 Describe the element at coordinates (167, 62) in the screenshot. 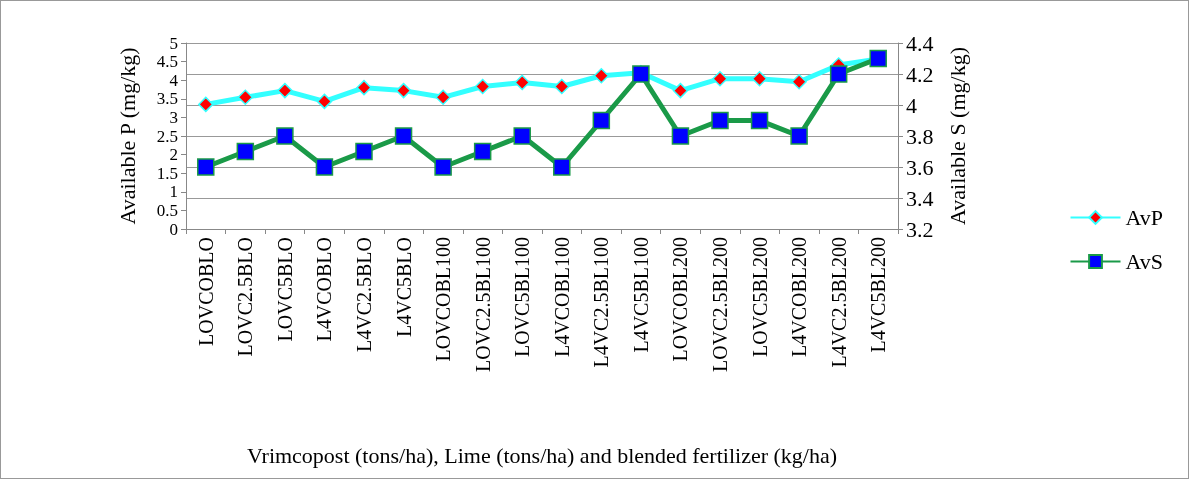

I see `y-tick-label: 4.5` at that location.